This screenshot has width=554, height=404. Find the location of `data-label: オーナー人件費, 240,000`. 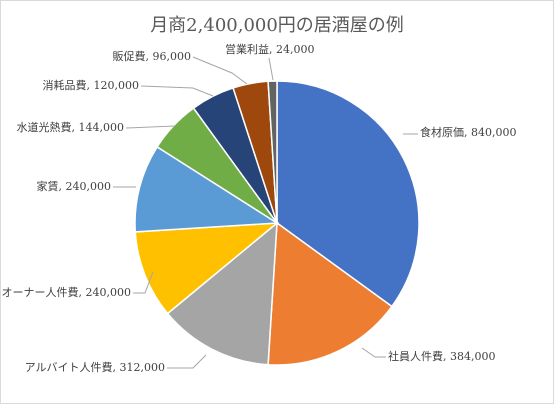

data-label: オーナー人件費, 240,000 is located at coordinates (66, 292).